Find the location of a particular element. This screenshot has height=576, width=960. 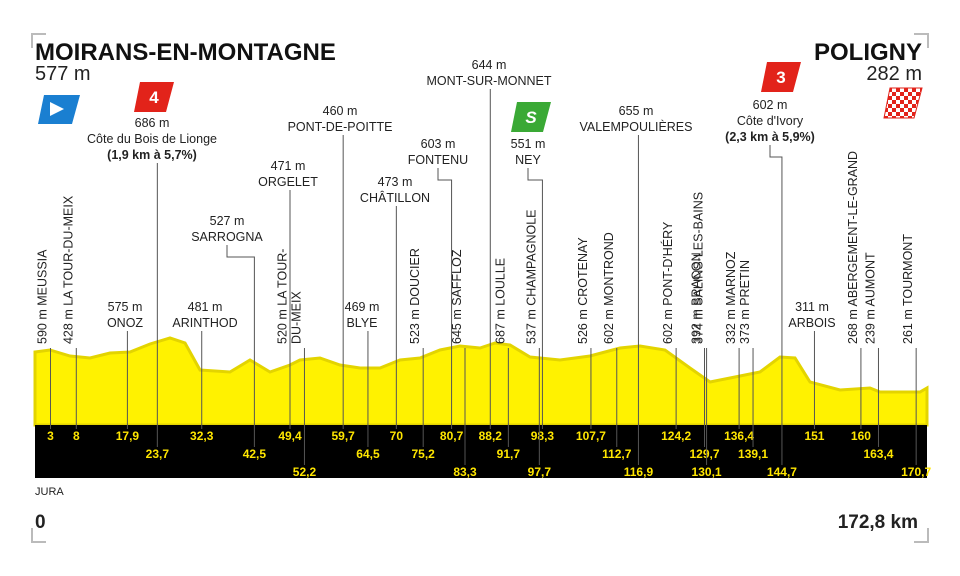

km-label: 136,4 is located at coordinates (739, 436).